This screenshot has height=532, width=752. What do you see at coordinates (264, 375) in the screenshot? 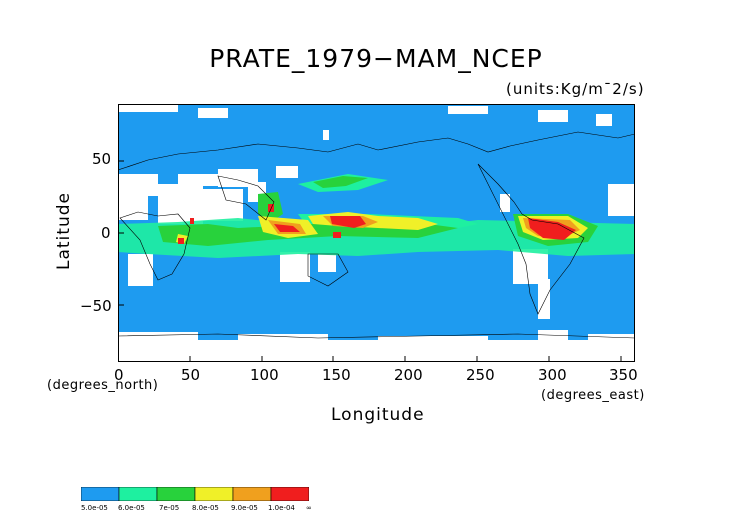
I see `x-tick-100: 100` at bounding box center [264, 375].